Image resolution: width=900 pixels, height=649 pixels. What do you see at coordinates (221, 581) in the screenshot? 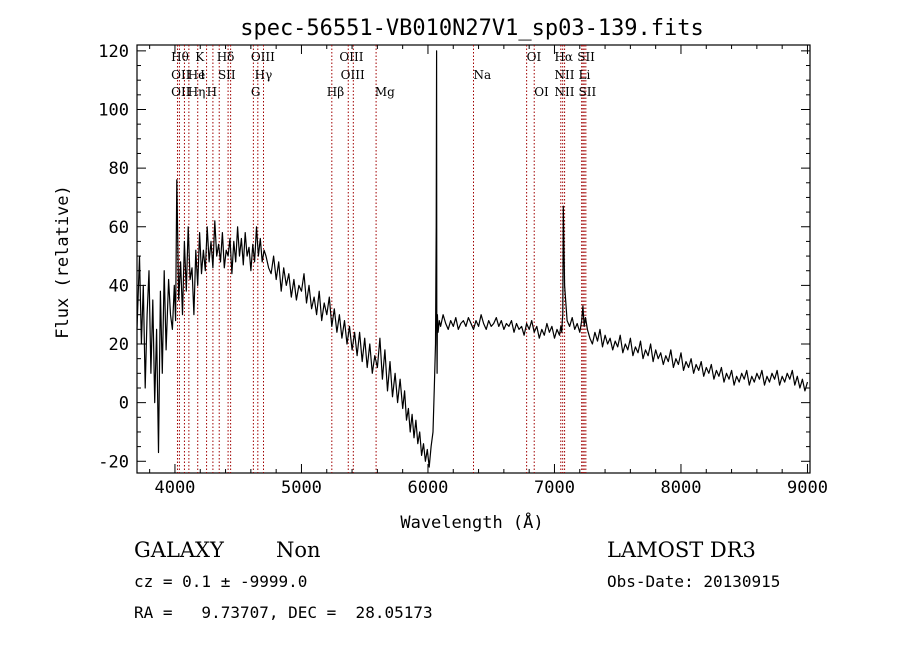
I see `cz-line: cz = 0.1 ± -9999.0` at bounding box center [221, 581].